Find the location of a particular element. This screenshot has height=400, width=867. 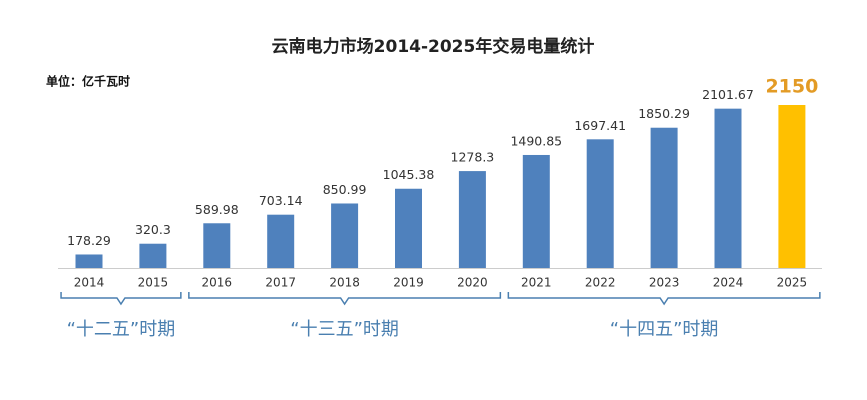

value-label: 850.99 is located at coordinates (345, 189).